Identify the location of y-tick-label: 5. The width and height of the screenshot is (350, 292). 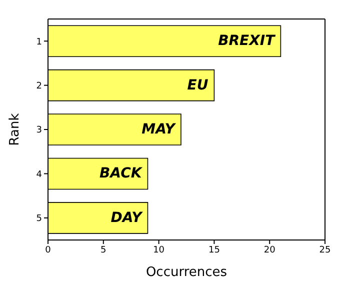
(39, 219).